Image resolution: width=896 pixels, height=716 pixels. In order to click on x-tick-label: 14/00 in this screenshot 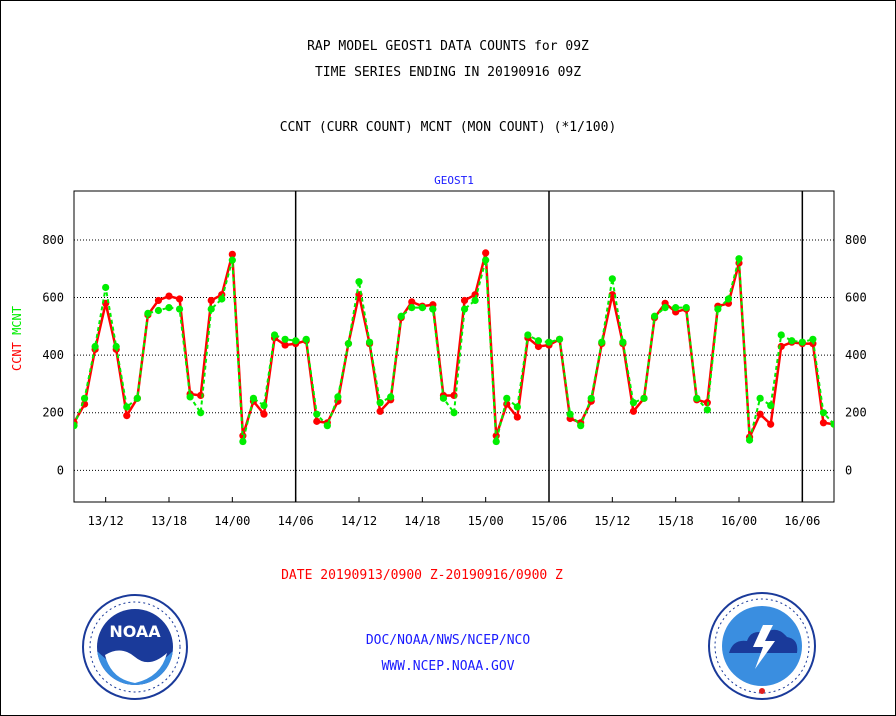, I will do `click(232, 521)`.